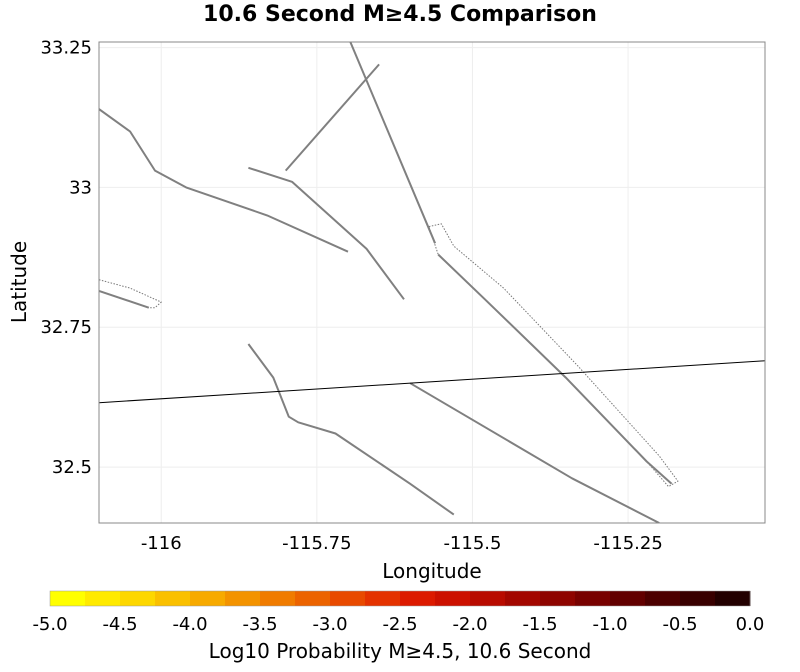 This screenshot has height=672, width=800. Describe the element at coordinates (72, 467) in the screenshot. I see `y-tick-label: 32.5` at that location.